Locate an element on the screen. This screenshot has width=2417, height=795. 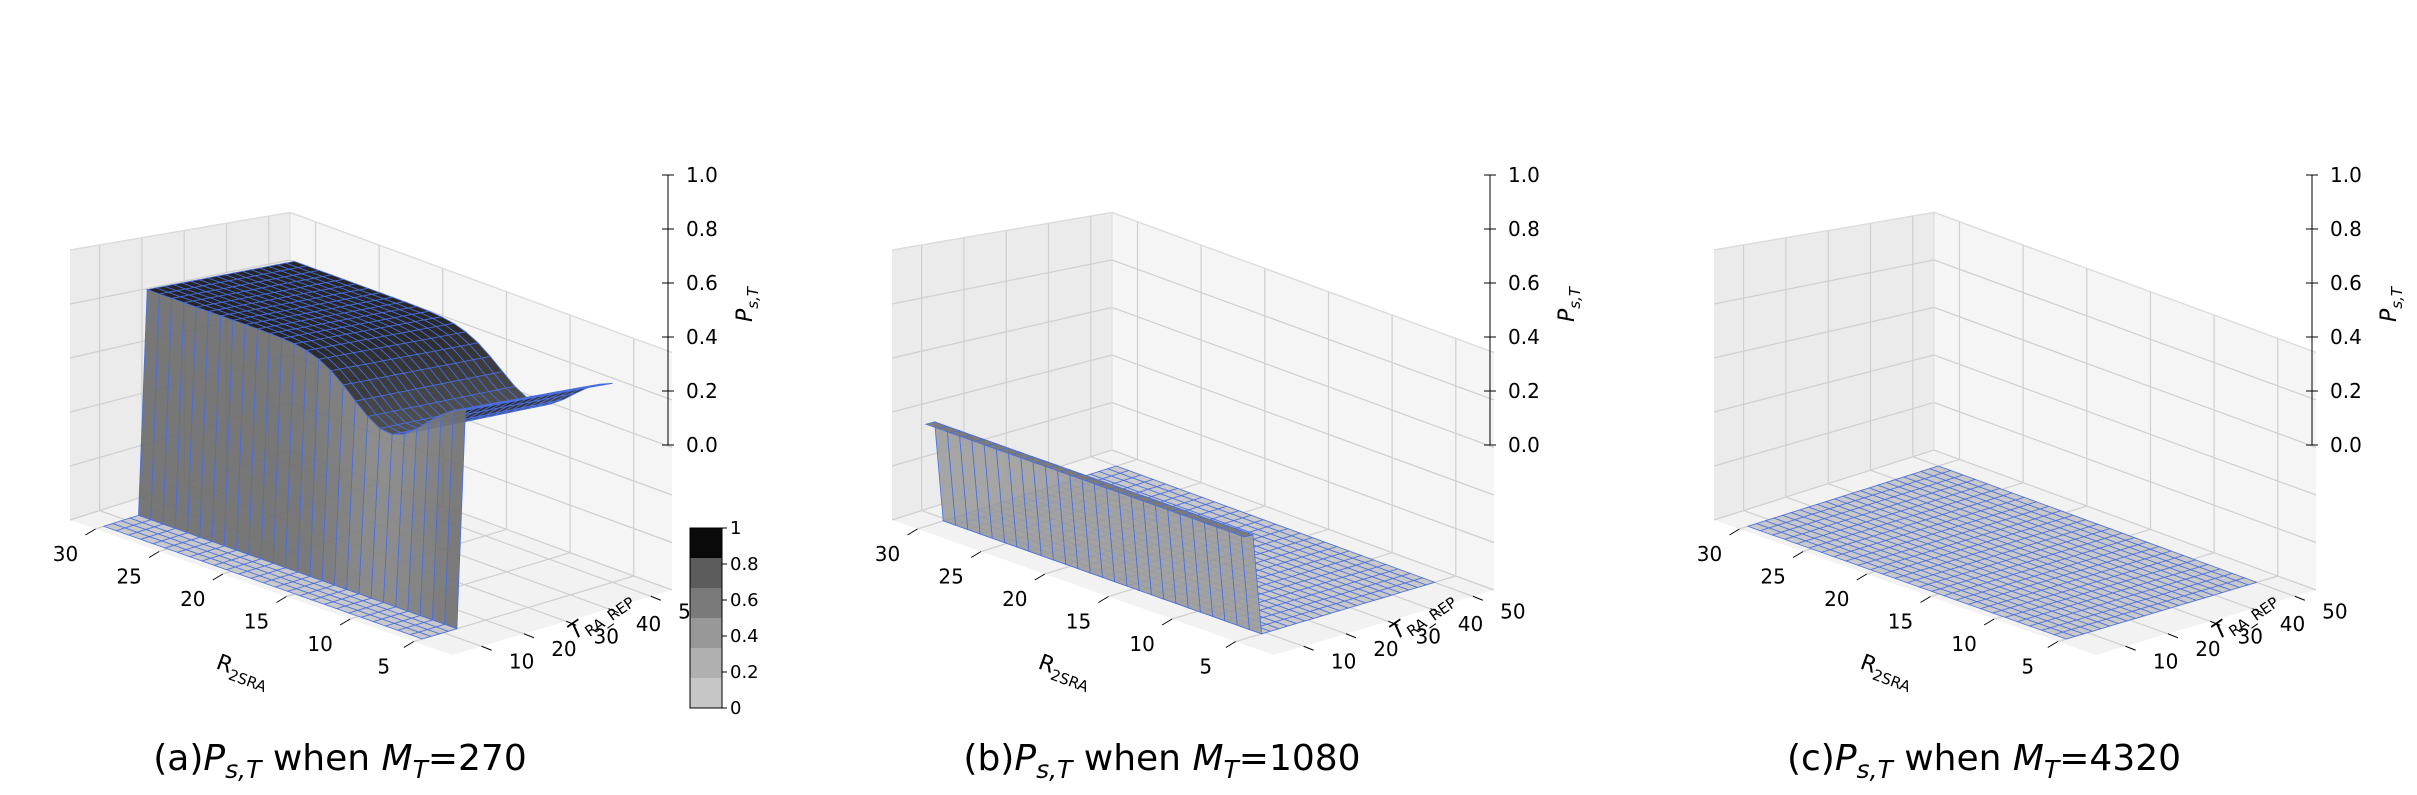
x-tick-label: 5 is located at coordinates (1205, 667).